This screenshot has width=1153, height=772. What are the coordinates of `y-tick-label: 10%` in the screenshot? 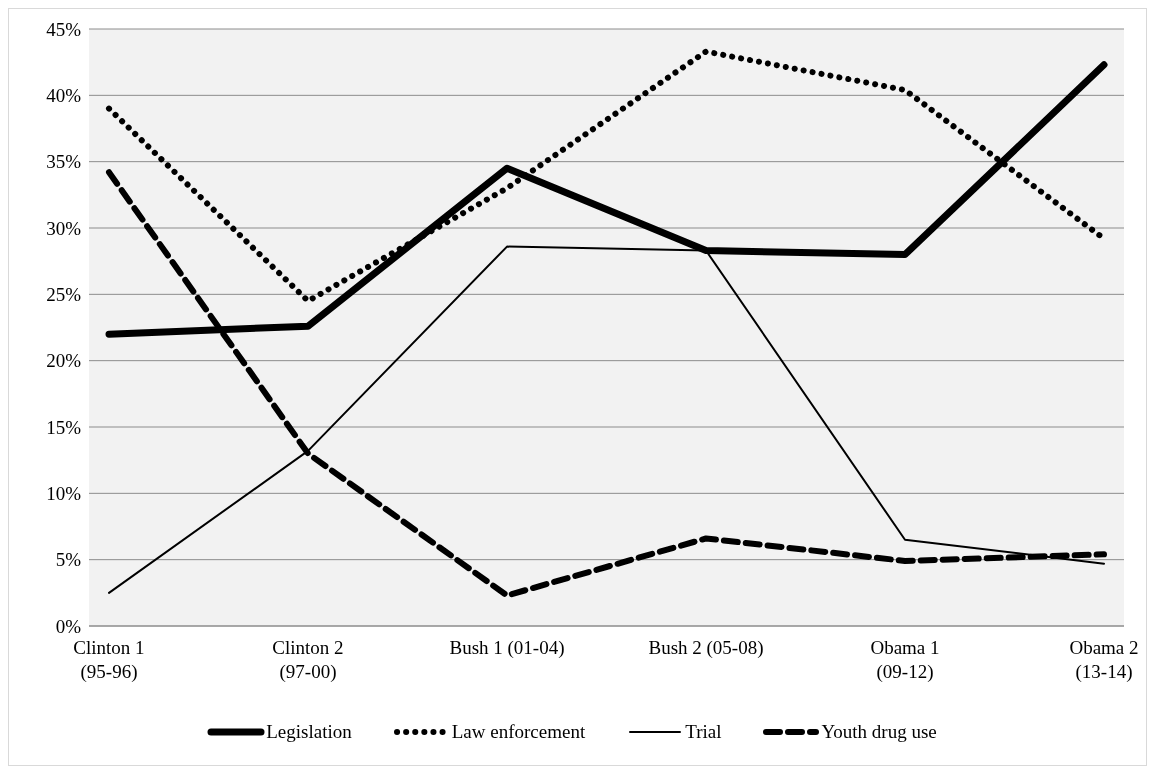 It's located at (64, 494).